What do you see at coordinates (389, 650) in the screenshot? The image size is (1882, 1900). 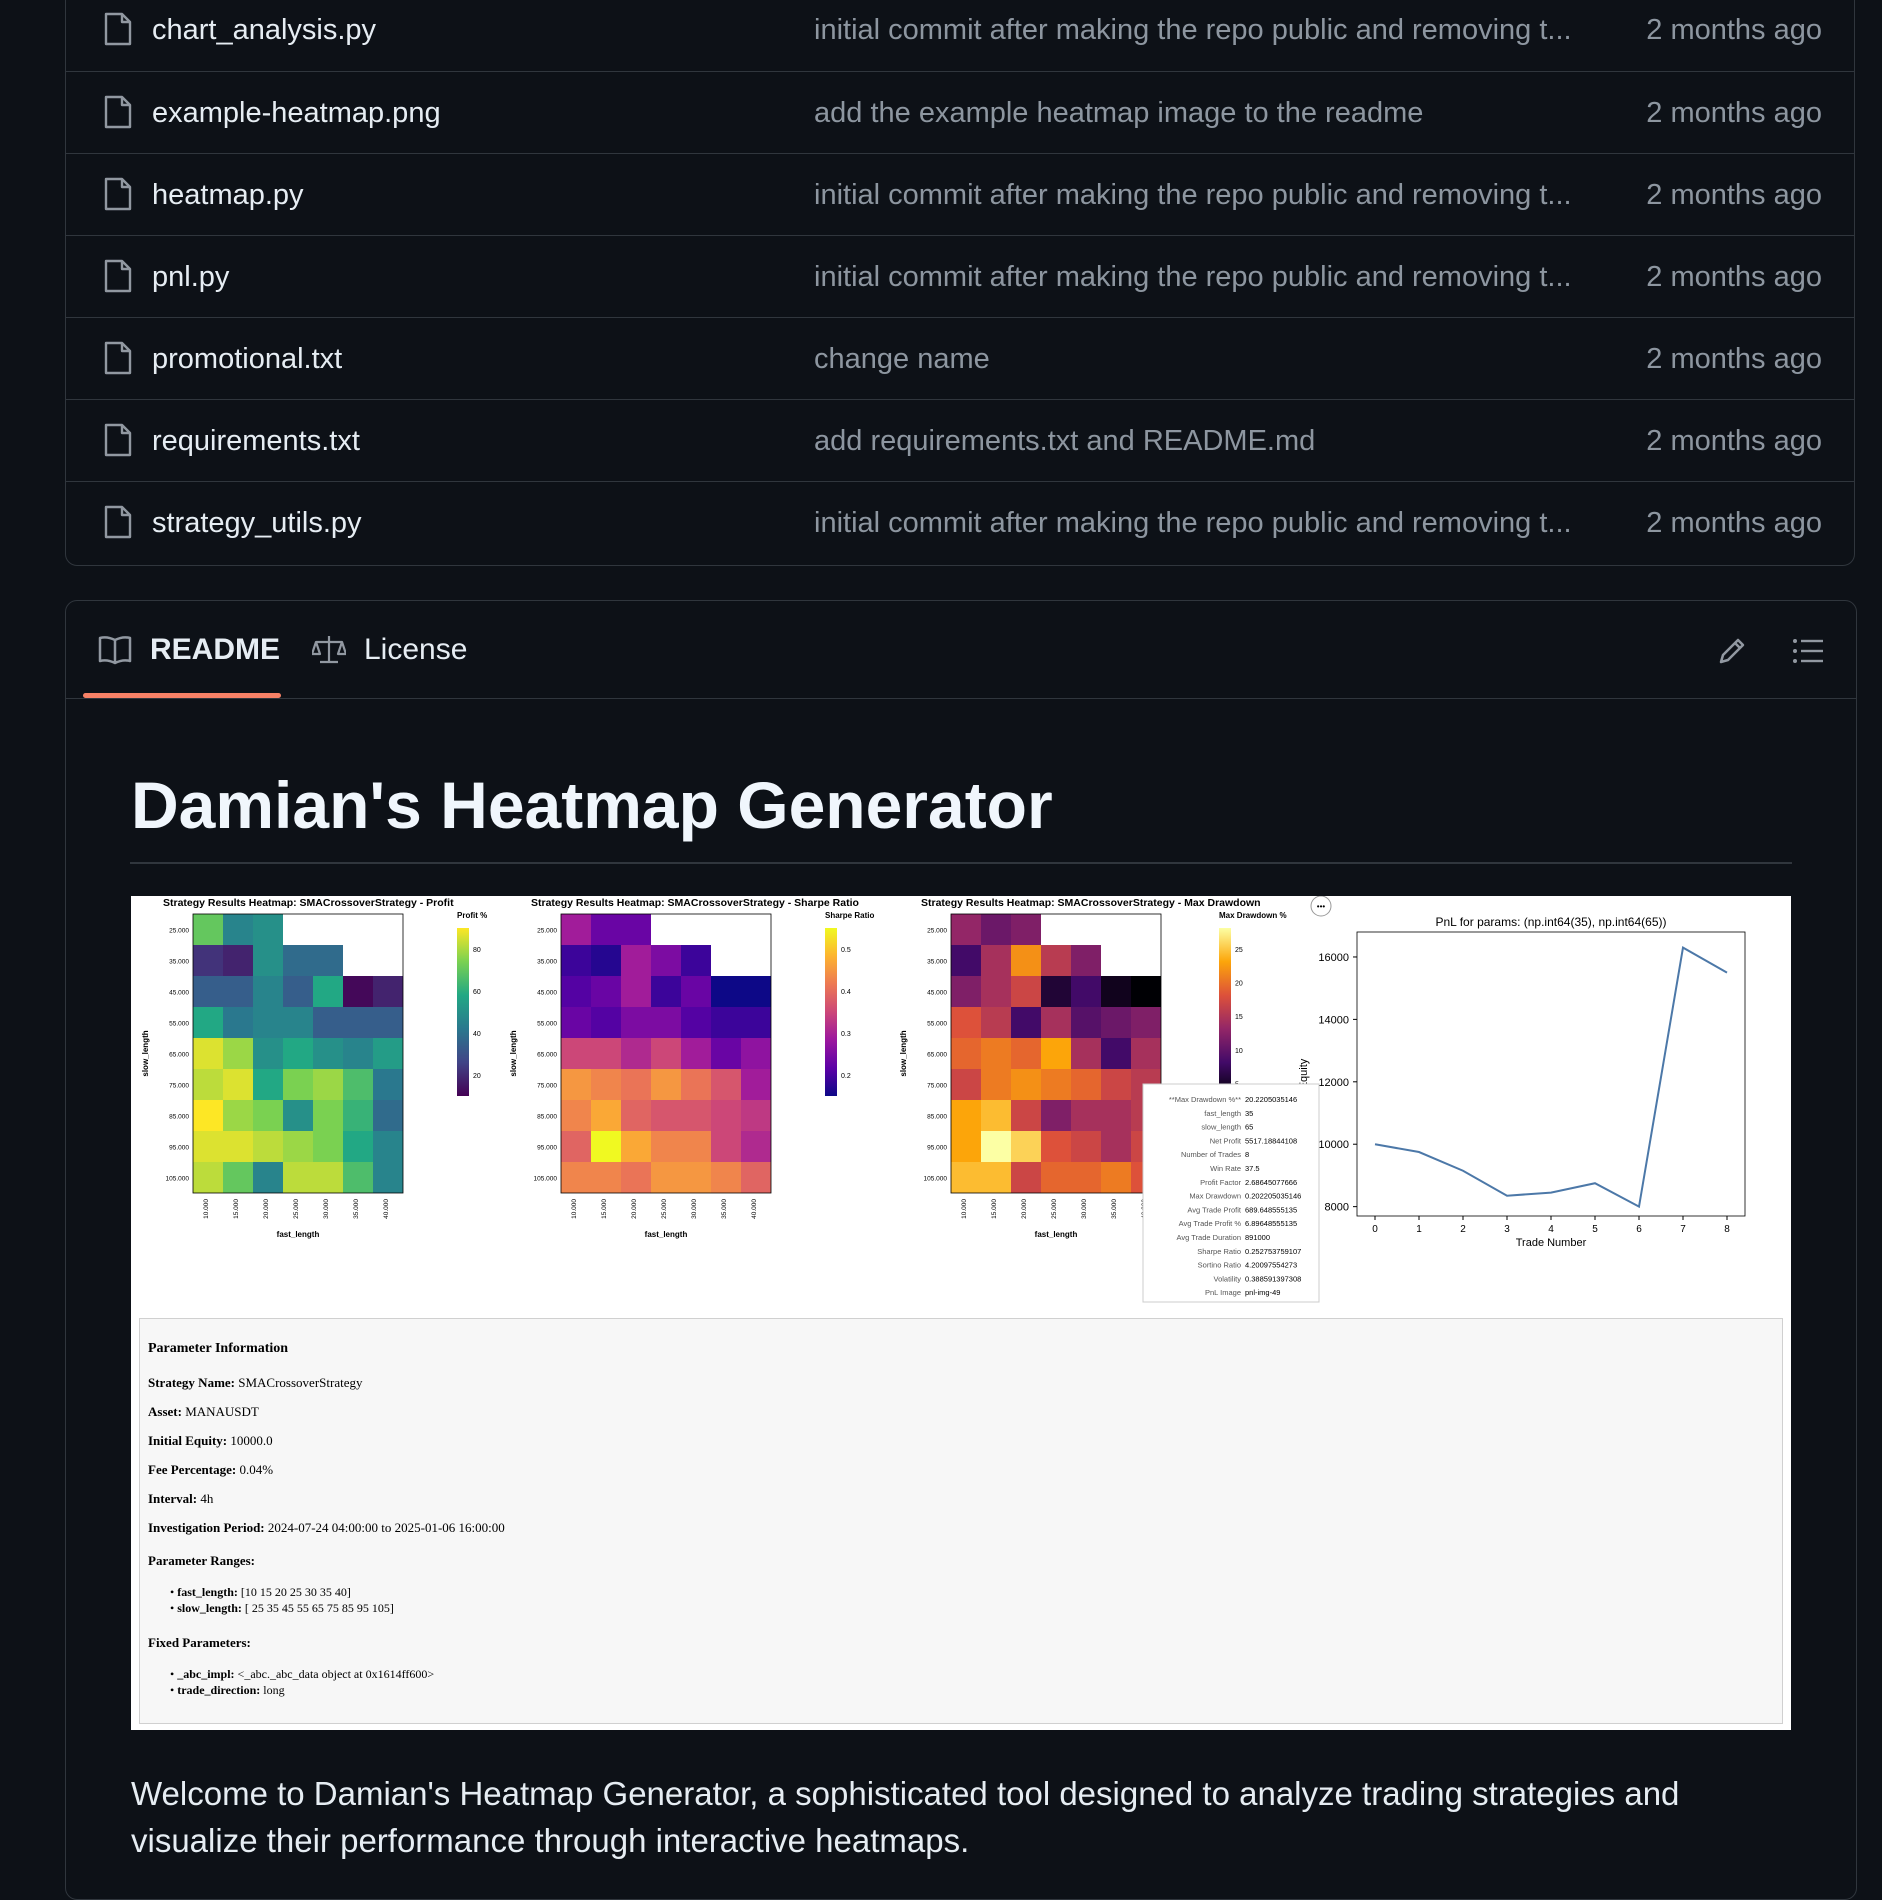 I see `tab-license: License` at bounding box center [389, 650].